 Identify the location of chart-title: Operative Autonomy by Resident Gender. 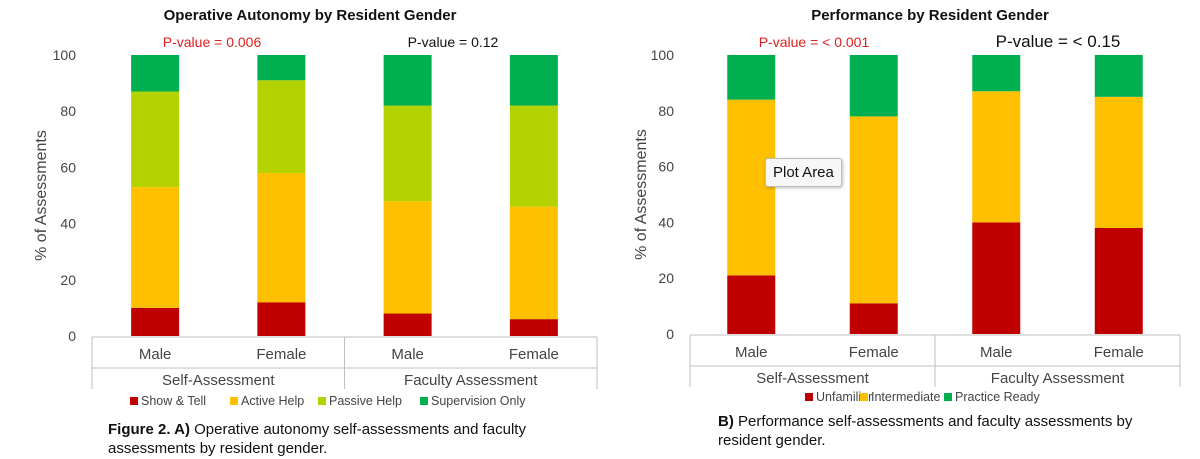
(310, 15).